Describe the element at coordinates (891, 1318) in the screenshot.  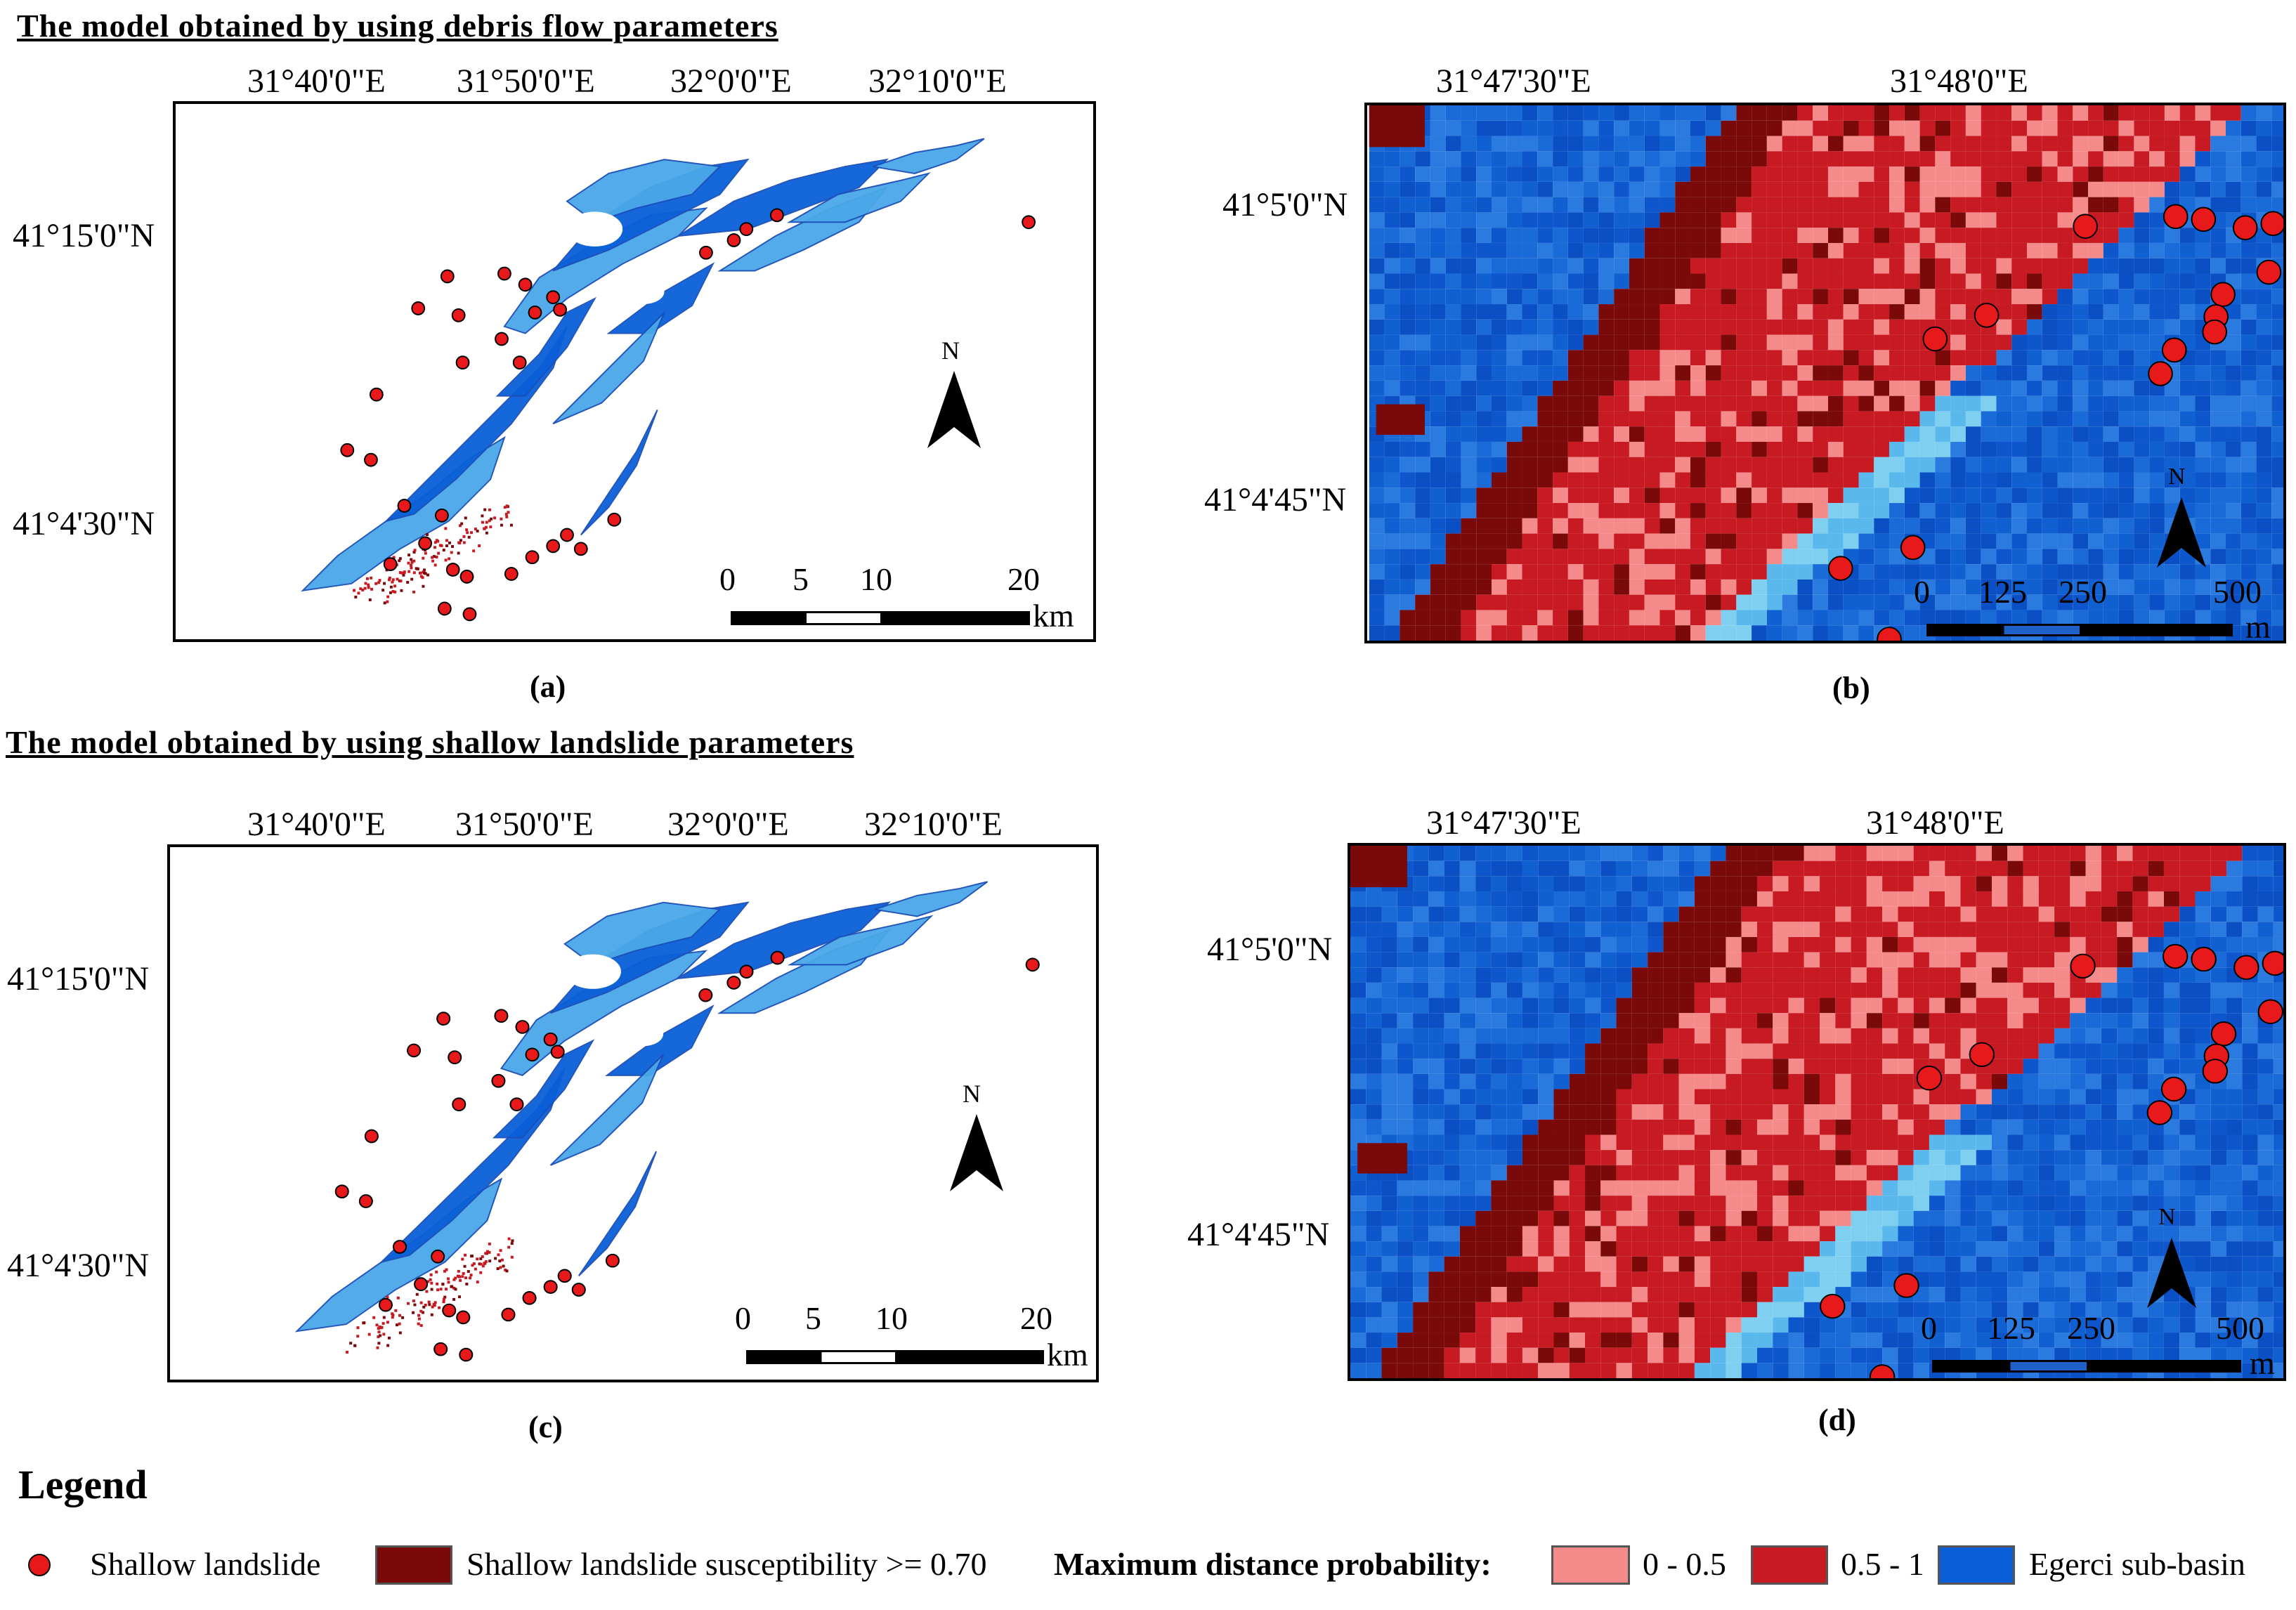
I see `scale-label: 10` at that location.